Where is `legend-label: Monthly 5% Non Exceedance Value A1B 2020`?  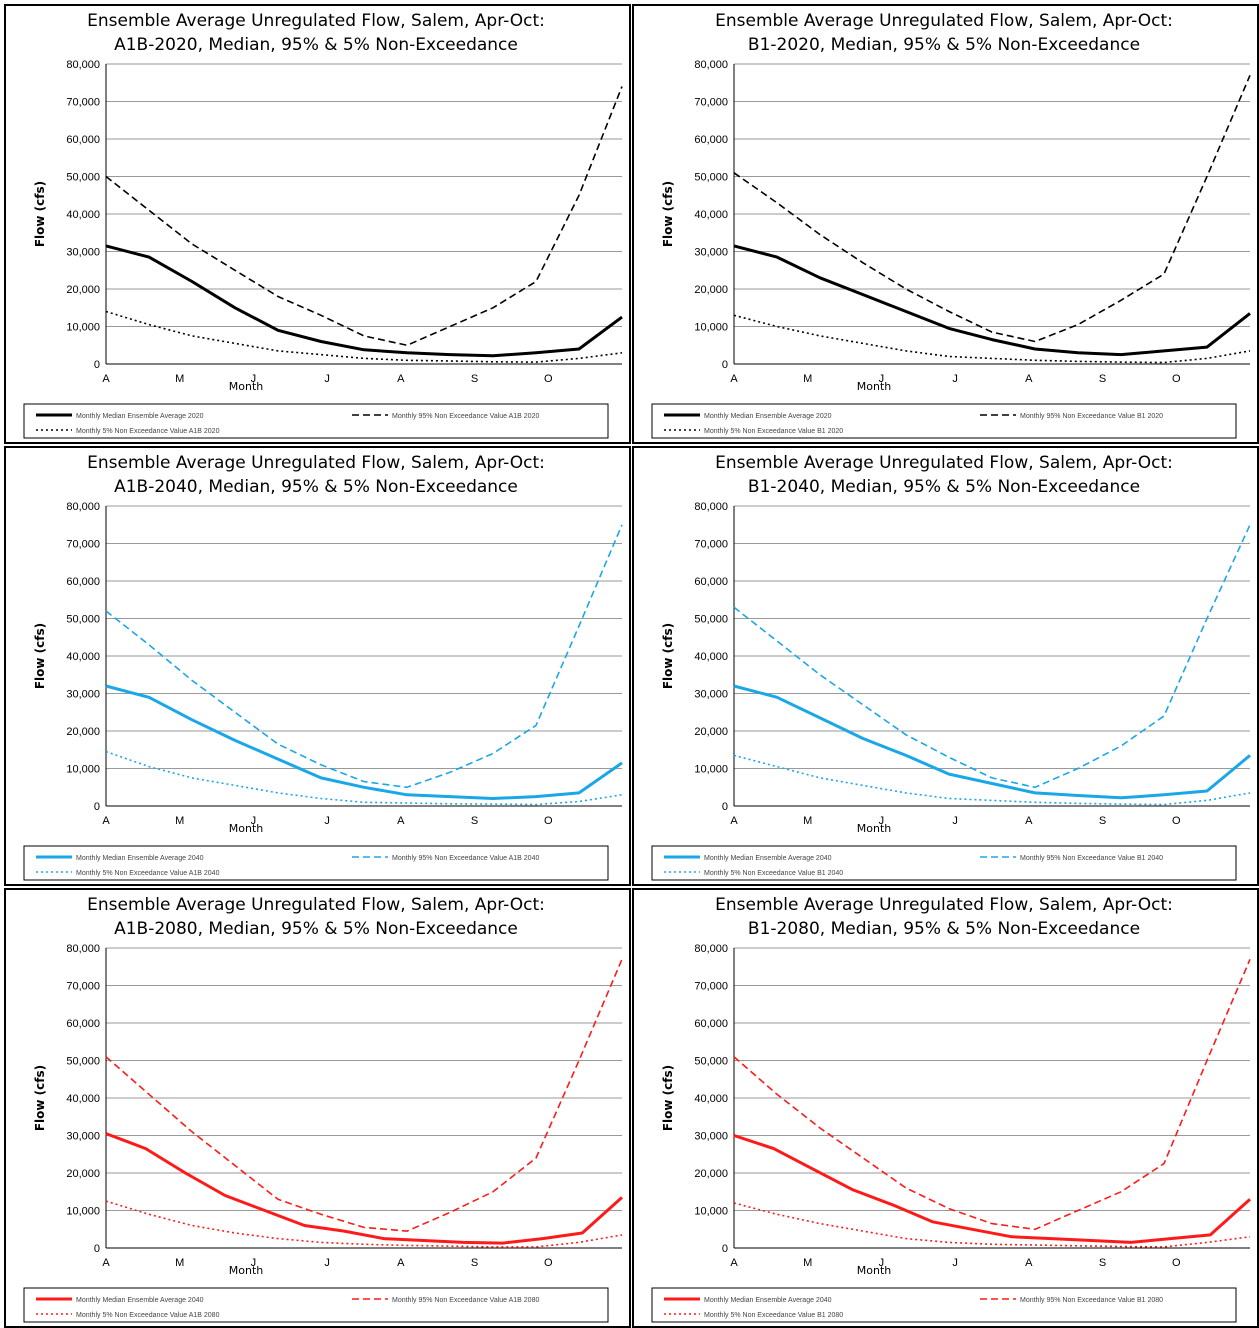
legend-label: Monthly 5% Non Exceedance Value A1B 2020 is located at coordinates (148, 431).